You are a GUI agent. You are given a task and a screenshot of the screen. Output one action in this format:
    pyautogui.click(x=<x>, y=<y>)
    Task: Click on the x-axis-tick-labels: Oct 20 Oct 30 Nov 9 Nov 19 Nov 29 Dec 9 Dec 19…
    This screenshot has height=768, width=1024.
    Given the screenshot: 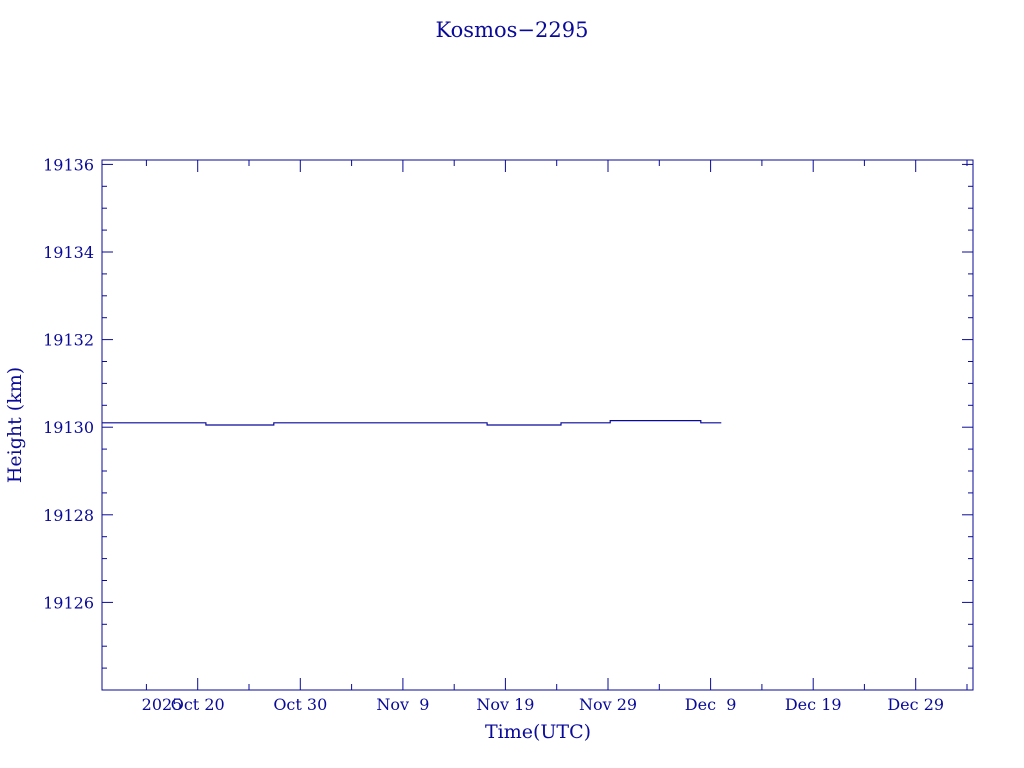 What is the action you would take?
    pyautogui.click(x=557, y=704)
    